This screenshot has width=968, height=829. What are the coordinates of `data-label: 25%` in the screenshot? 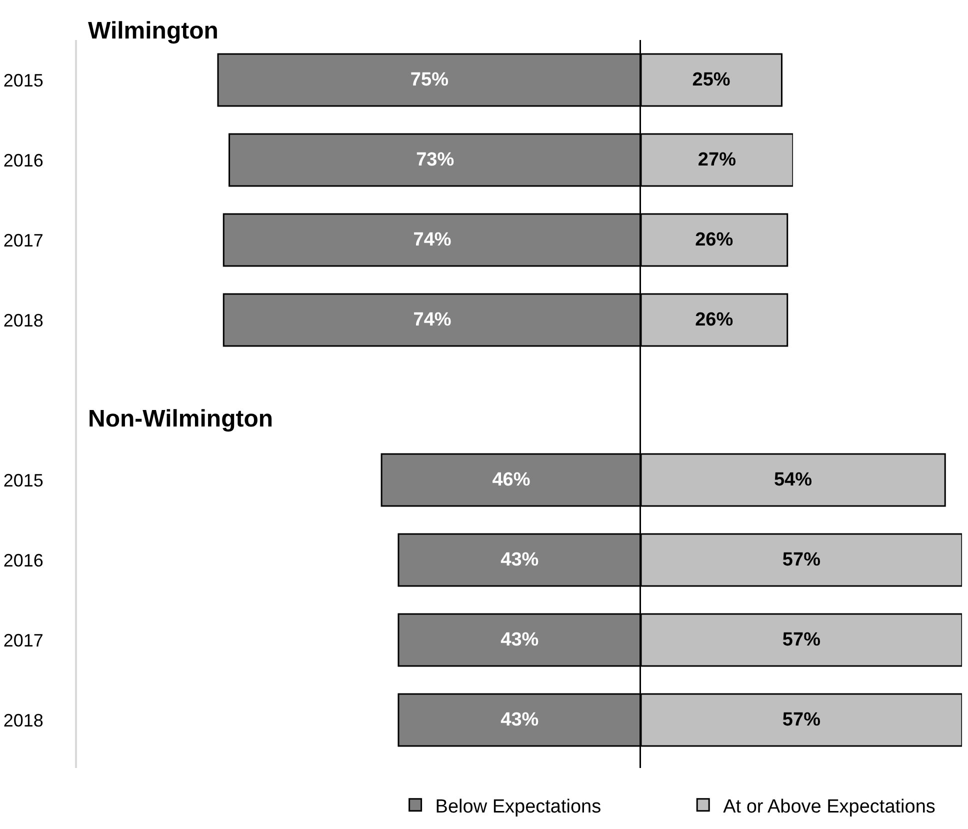 It's located at (711, 80).